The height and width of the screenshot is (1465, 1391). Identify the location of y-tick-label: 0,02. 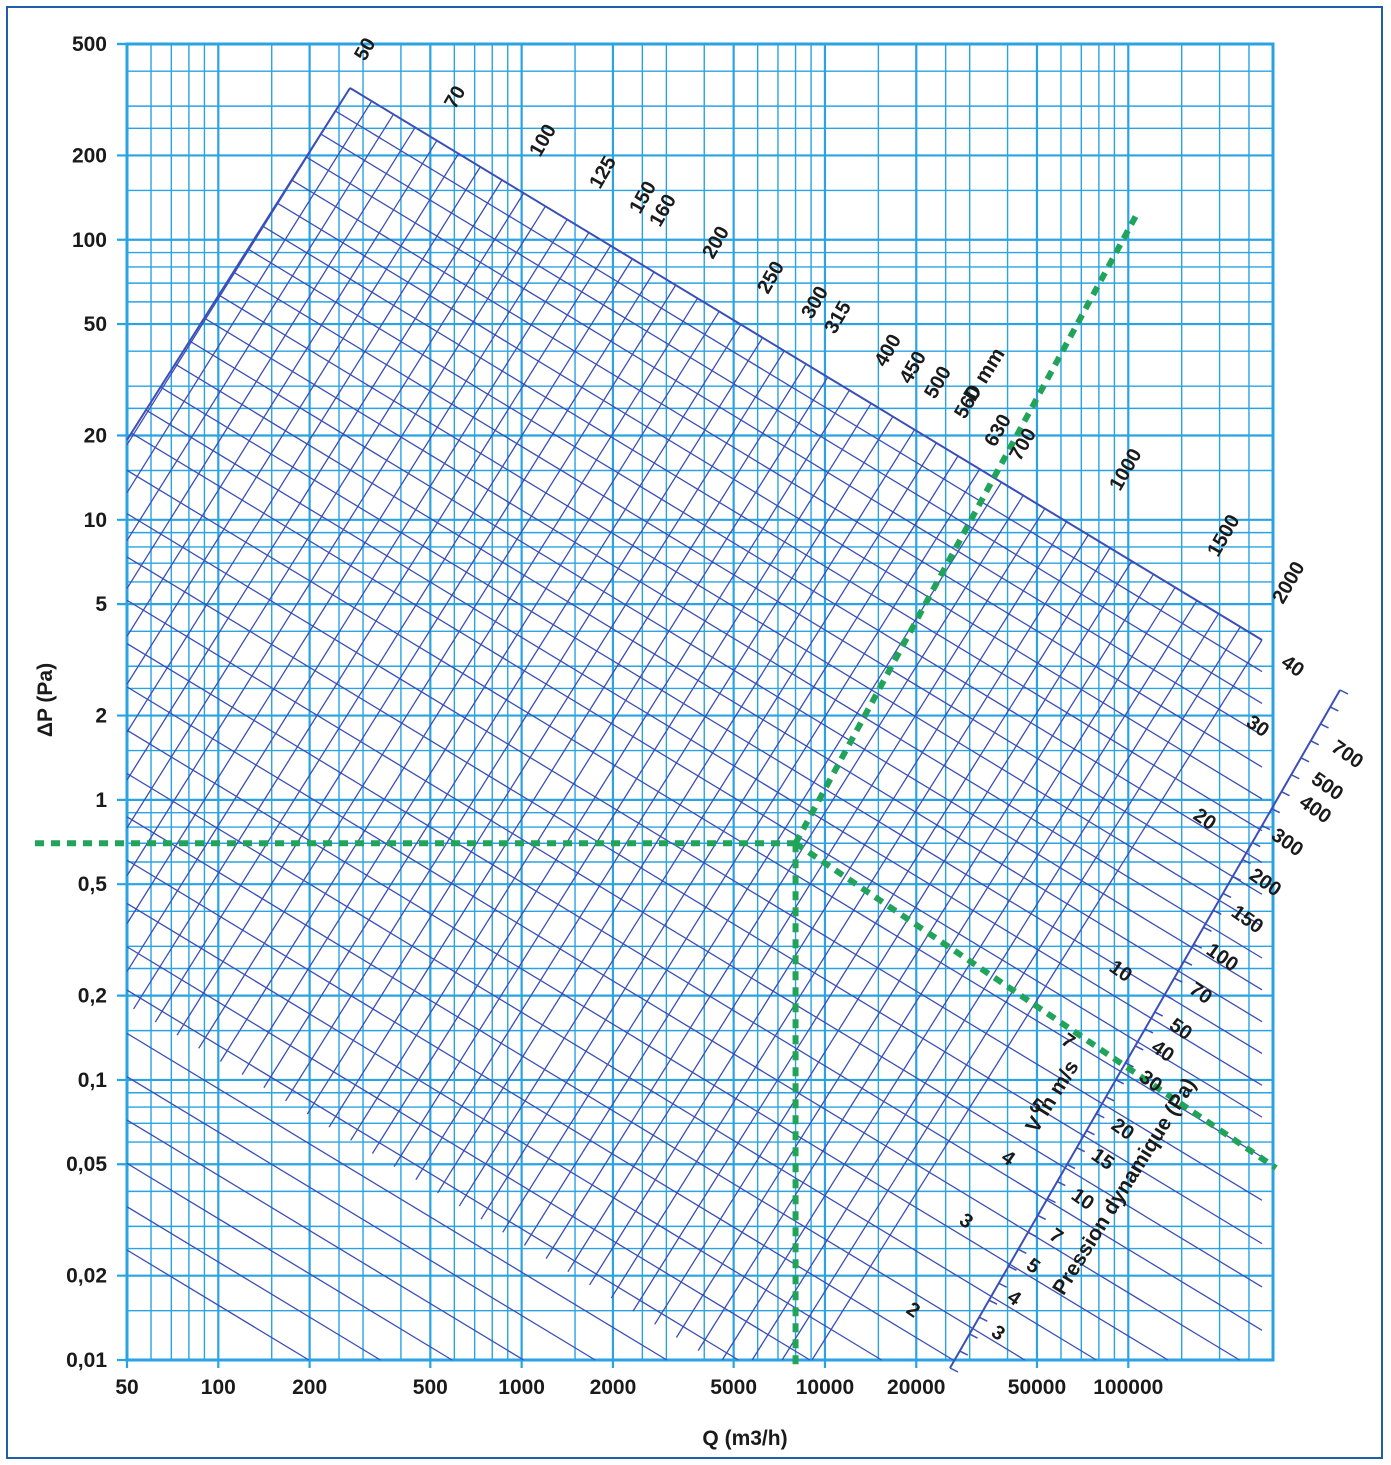
(86, 1276).